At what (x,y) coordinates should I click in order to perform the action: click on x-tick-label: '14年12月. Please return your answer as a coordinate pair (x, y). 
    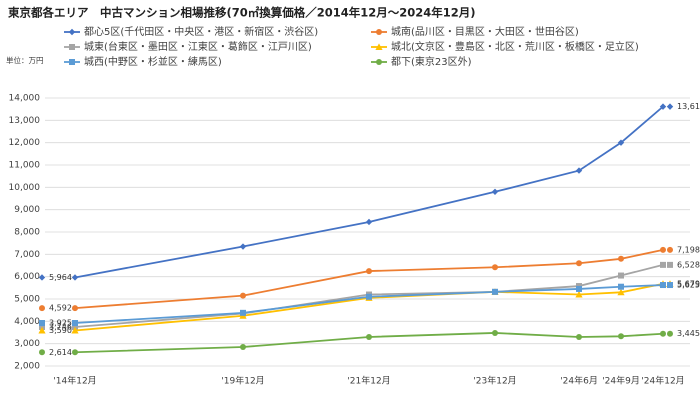
    Looking at the image, I should click on (74, 381).